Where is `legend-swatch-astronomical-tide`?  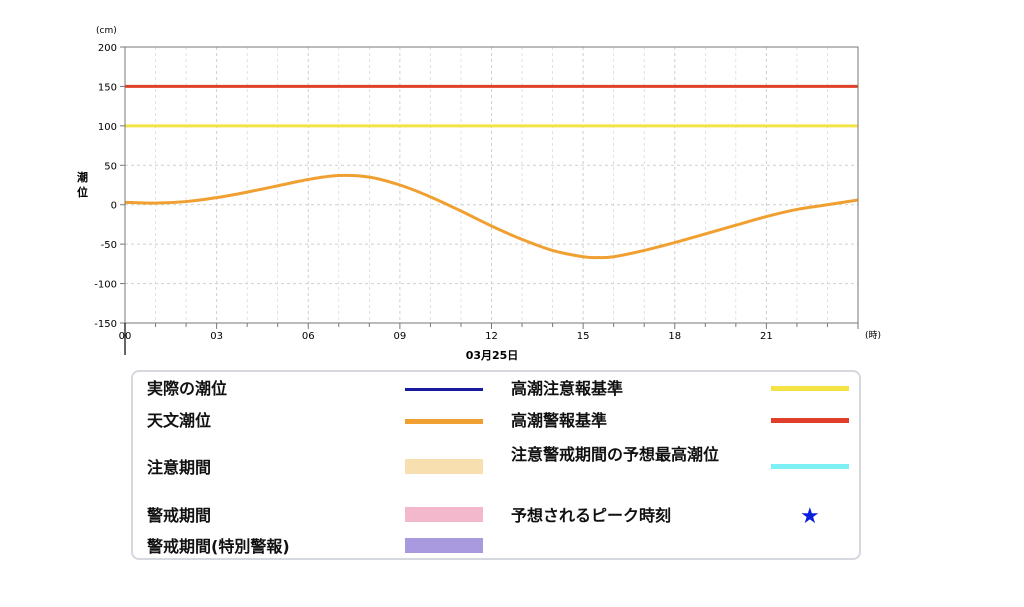 legend-swatch-astronomical-tide is located at coordinates (444, 421).